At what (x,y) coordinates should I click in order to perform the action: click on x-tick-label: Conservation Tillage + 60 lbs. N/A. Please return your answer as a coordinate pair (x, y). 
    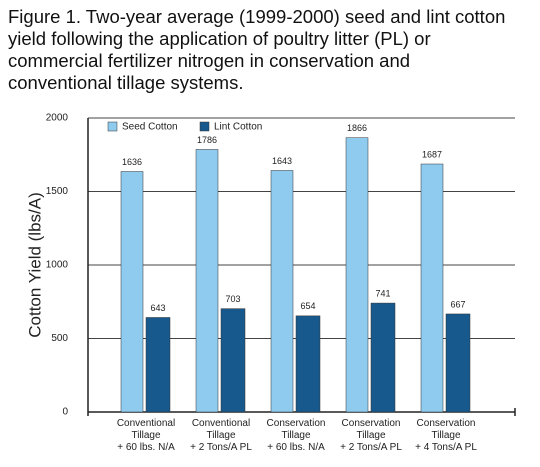
    Looking at the image, I should click on (296, 435).